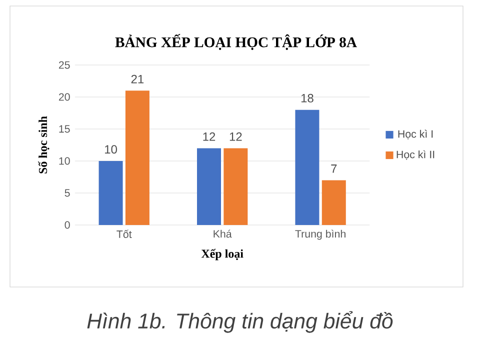 The height and width of the screenshot is (352, 485). What do you see at coordinates (307, 98) in the screenshot?
I see `data-label: 18` at bounding box center [307, 98].